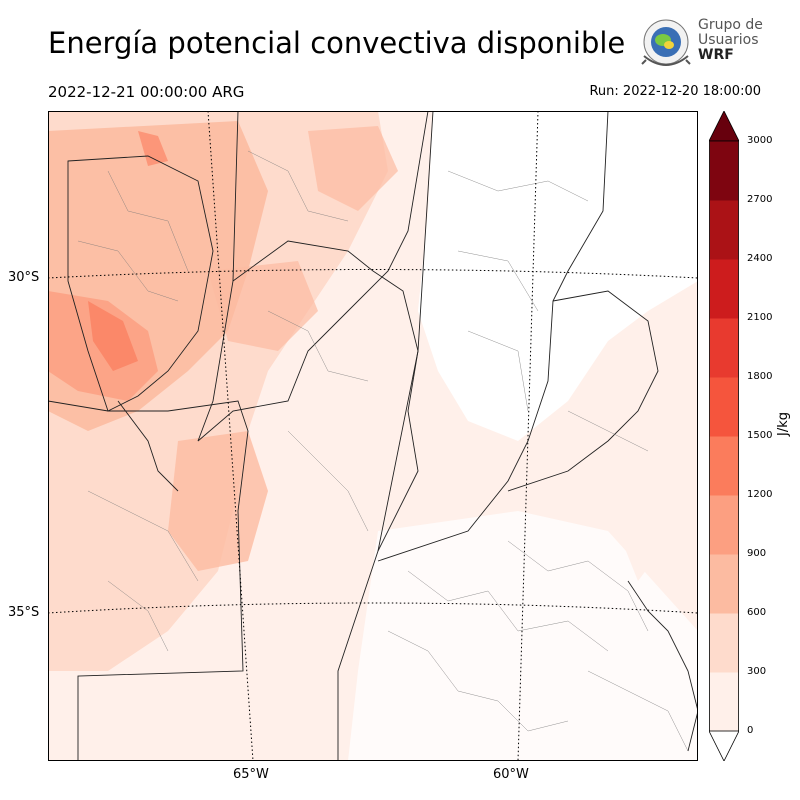 The height and width of the screenshot is (800, 800). I want to click on cape-600-900-area-south, so click(218, 501).